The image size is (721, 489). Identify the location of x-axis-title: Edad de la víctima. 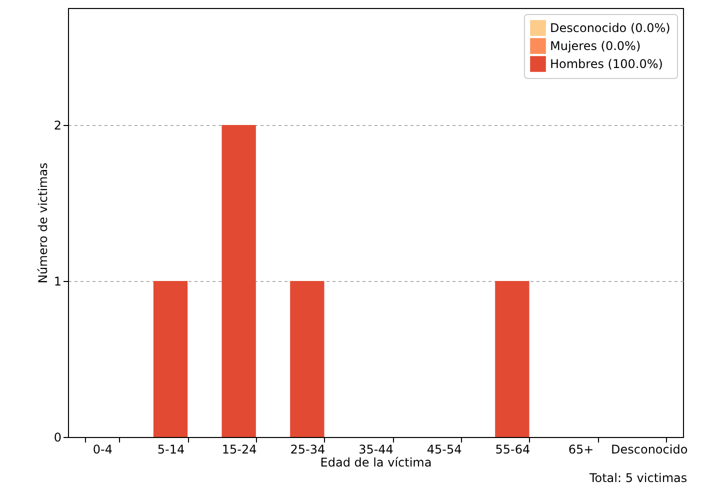
(376, 463).